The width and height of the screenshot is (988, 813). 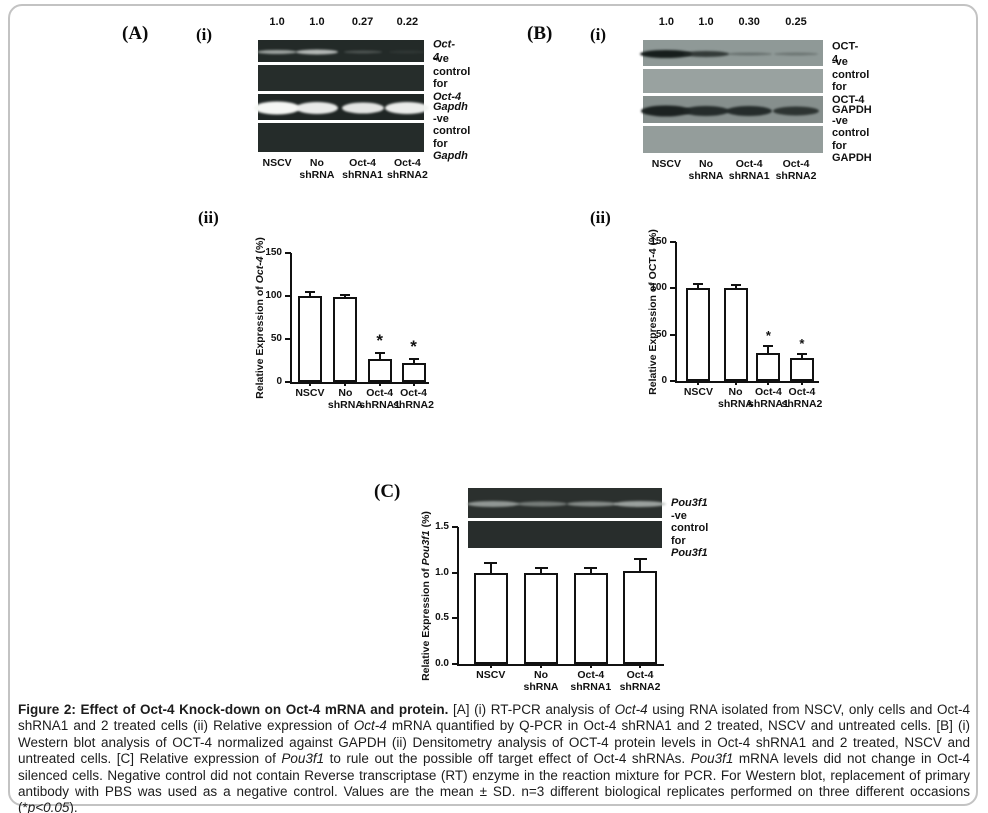 What do you see at coordinates (426, 596) in the screenshot?
I see `y-axis-label: Relative Expression of Pou3f1 (%)` at bounding box center [426, 596].